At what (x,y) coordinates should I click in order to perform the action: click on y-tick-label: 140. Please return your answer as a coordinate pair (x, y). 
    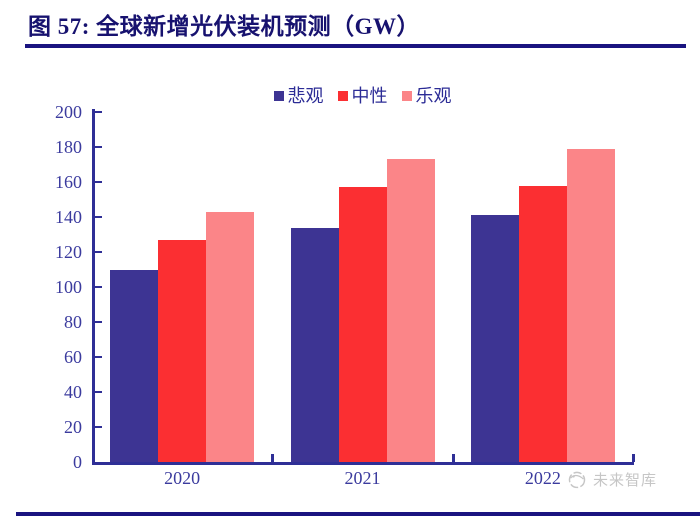
    Looking at the image, I should click on (68, 217).